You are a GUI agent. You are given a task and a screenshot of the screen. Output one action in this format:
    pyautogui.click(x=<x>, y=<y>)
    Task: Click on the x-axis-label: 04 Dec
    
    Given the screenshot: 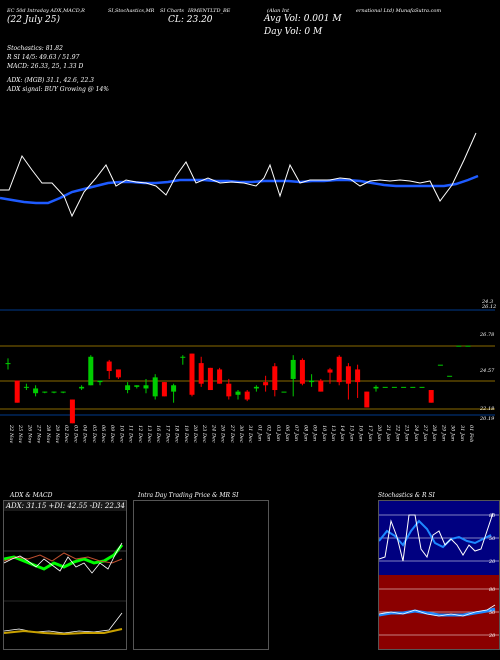 What is the action you would take?
    pyautogui.click(x=85, y=434)
    